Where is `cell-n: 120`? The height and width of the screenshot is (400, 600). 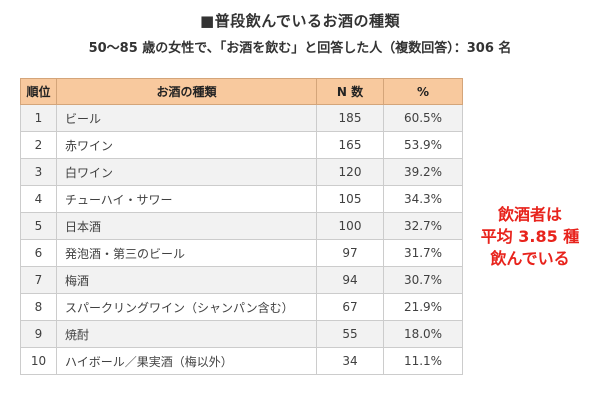
cell-n: 120 is located at coordinates (350, 172).